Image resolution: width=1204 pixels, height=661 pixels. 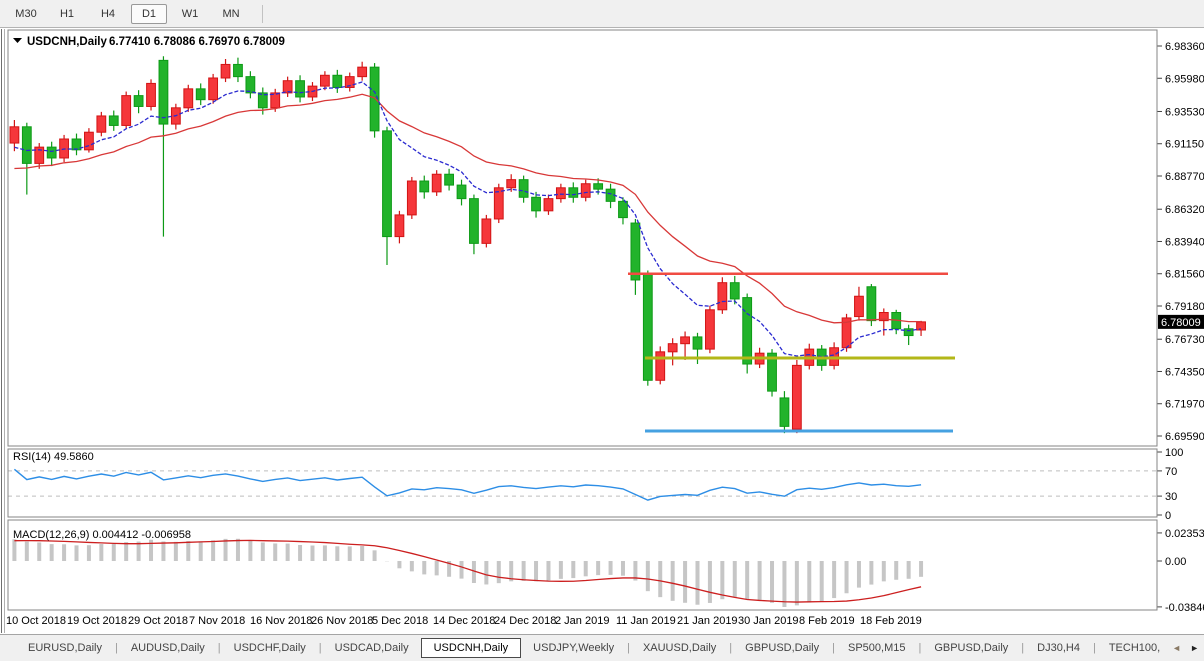 I want to click on timeframe-button-m30: M30, so click(x=26, y=13).